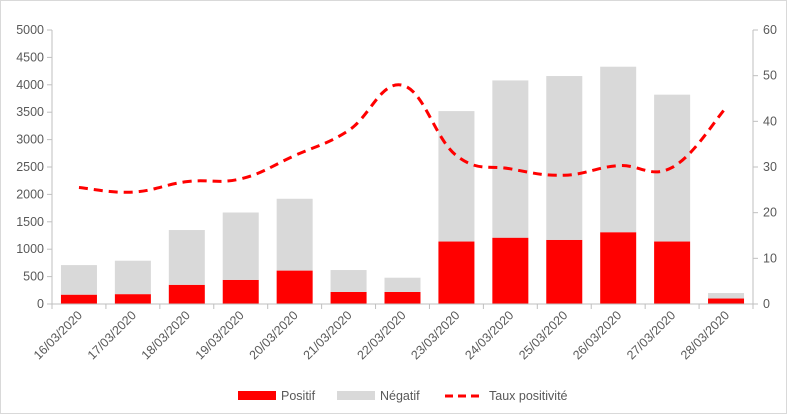  What do you see at coordinates (356, 395) in the screenshot?
I see `legend-swatch-negatif` at bounding box center [356, 395].